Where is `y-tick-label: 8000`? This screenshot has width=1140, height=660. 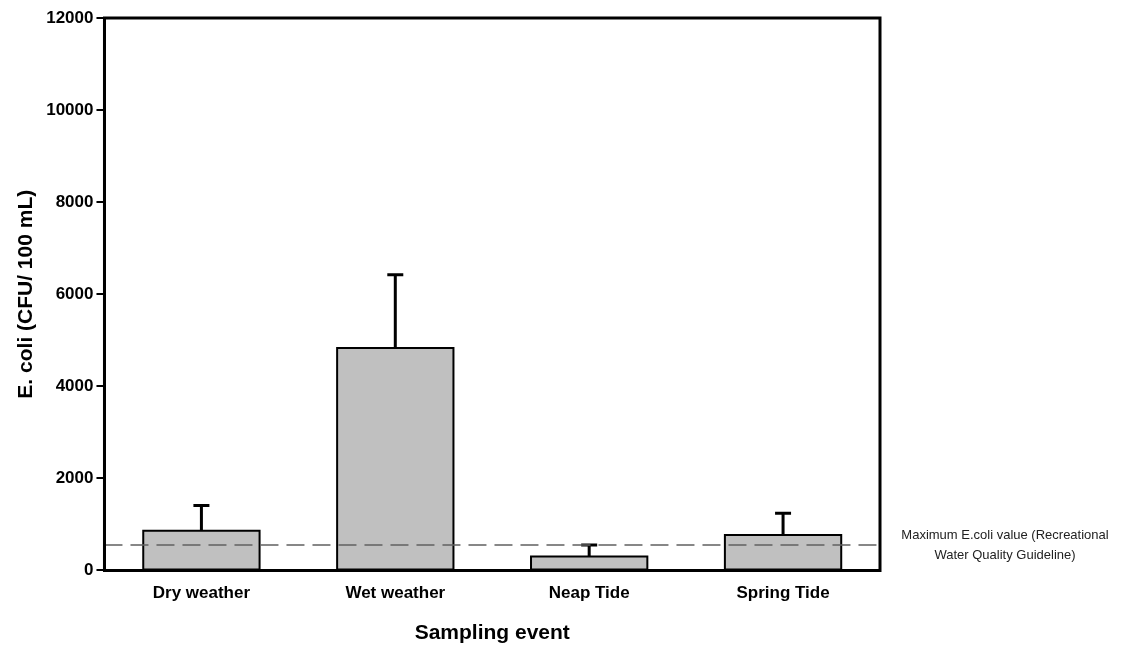 y-tick-label: 8000 is located at coordinates (74, 201).